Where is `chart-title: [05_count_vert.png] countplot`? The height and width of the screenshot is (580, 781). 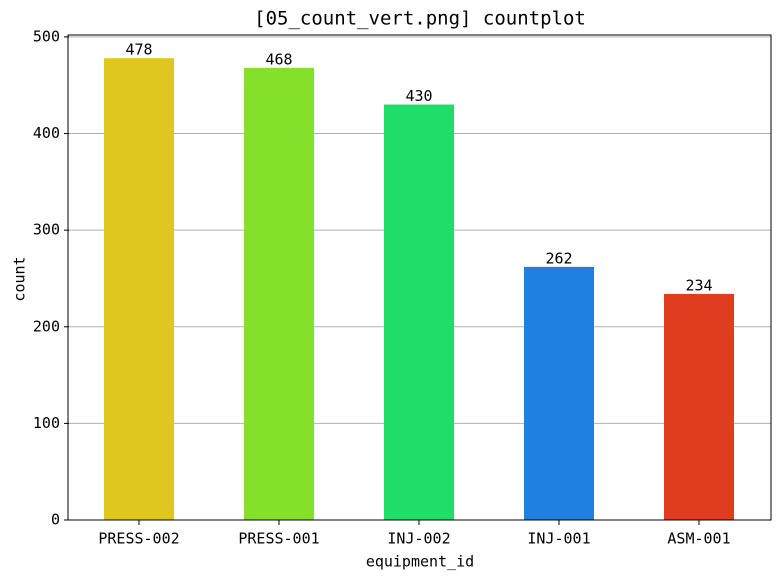 chart-title: [05_count_vert.png] countplot is located at coordinates (420, 19).